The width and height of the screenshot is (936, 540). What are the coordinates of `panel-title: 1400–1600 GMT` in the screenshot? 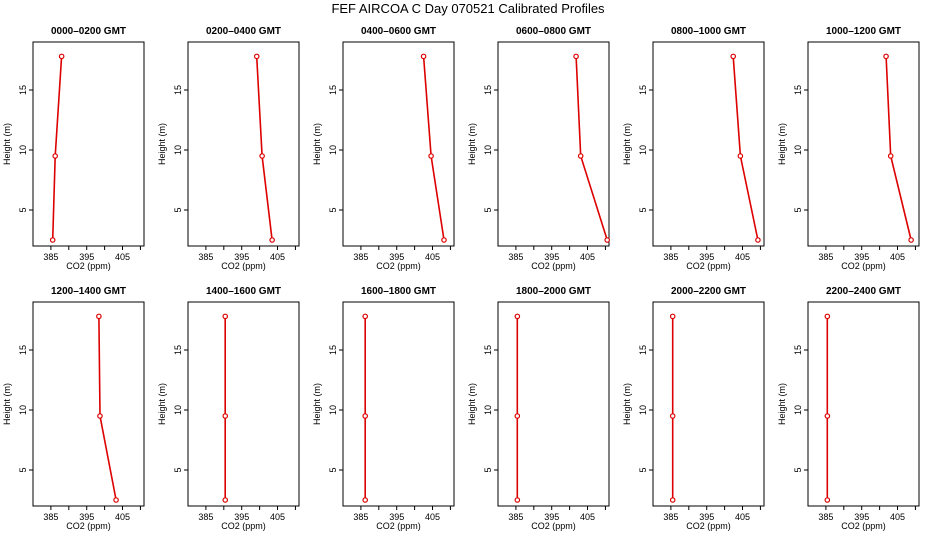 It's located at (243, 291).